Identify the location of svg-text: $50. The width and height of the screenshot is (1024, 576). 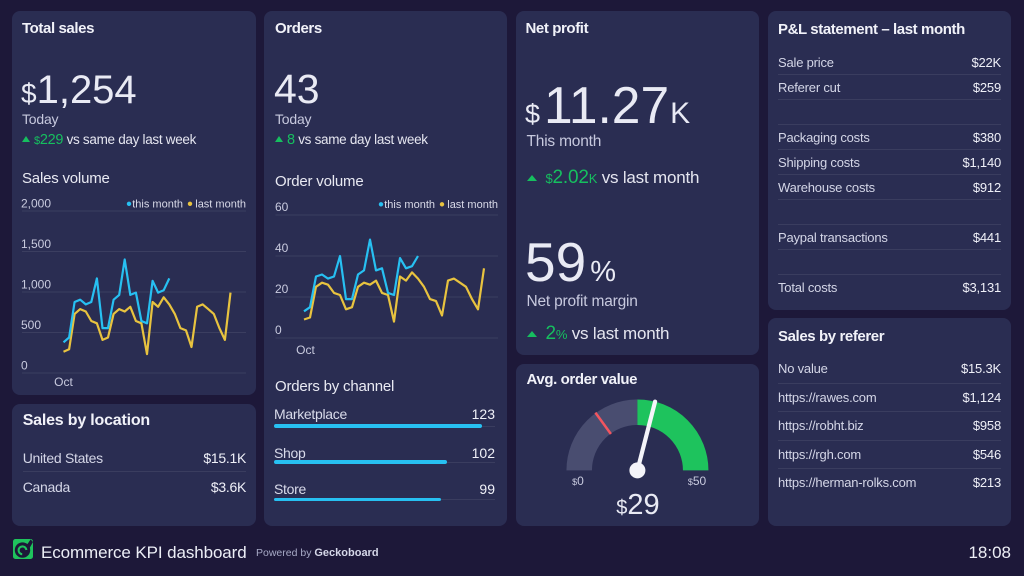
(697, 481).